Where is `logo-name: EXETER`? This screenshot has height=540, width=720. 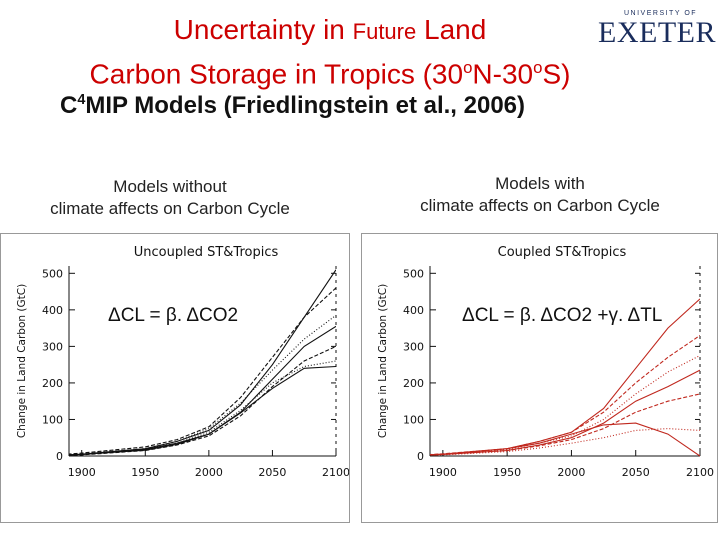
logo-name: EXETER is located at coordinates (657, 32).